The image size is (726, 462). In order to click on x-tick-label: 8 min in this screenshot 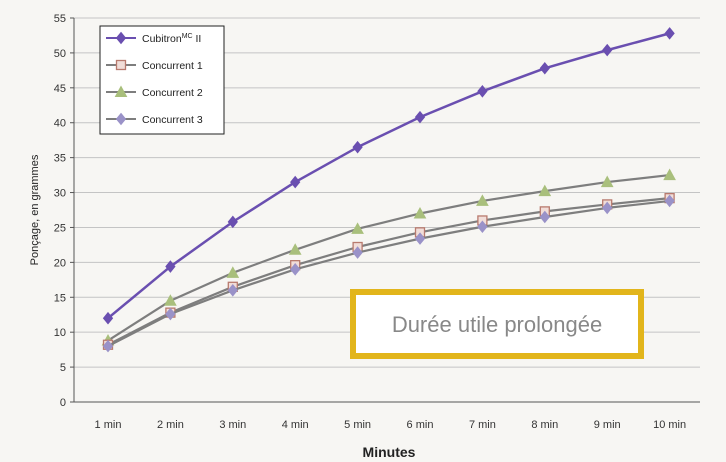, I will do `click(544, 425)`.